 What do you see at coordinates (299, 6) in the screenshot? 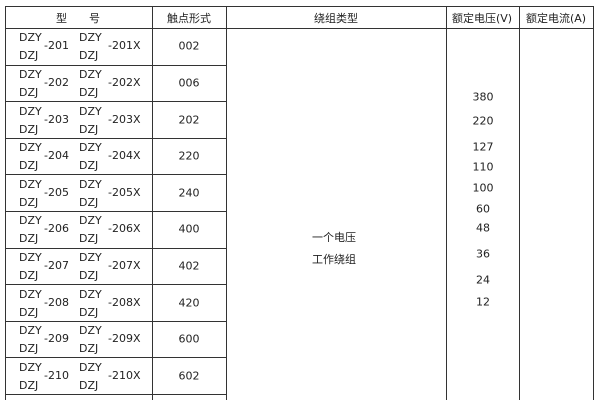
I see `table-top-border` at bounding box center [299, 6].